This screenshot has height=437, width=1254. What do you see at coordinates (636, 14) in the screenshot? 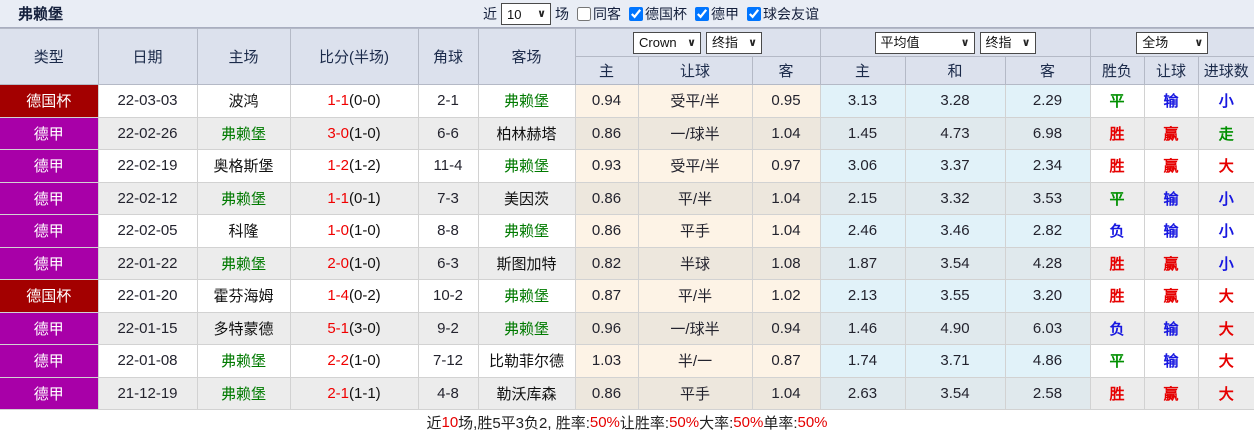
I see `german-cup-checkbox` at bounding box center [636, 14].